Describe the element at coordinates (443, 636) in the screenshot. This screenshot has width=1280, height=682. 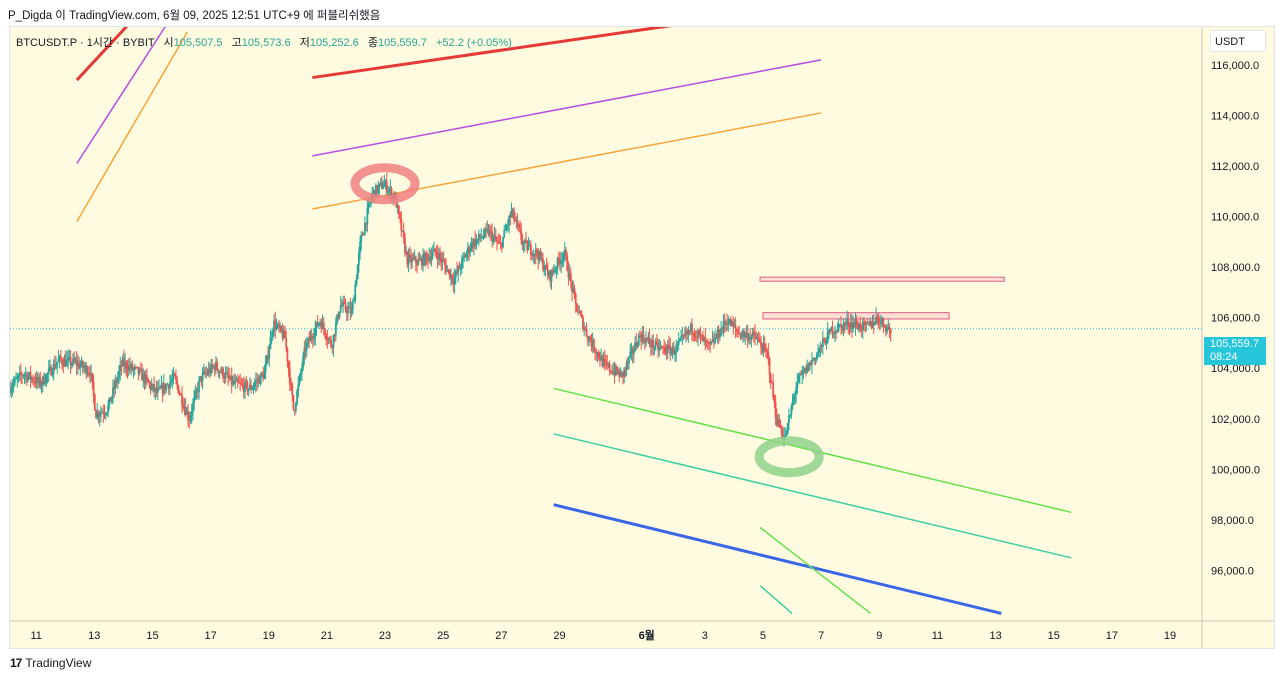
I see `x-tick-label: 25` at that location.